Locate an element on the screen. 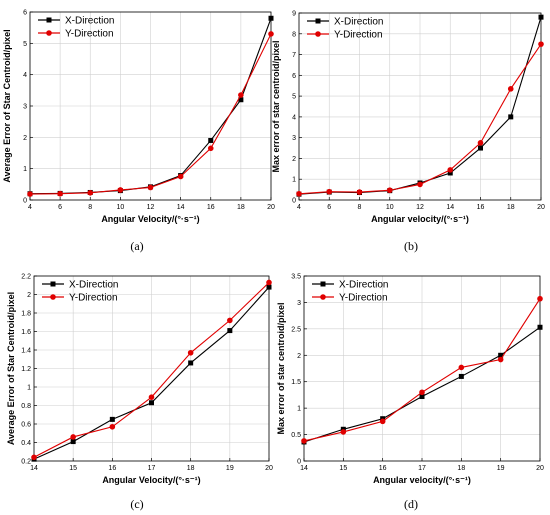 The image size is (550, 515). panel-caption: (b) is located at coordinates (411, 246).